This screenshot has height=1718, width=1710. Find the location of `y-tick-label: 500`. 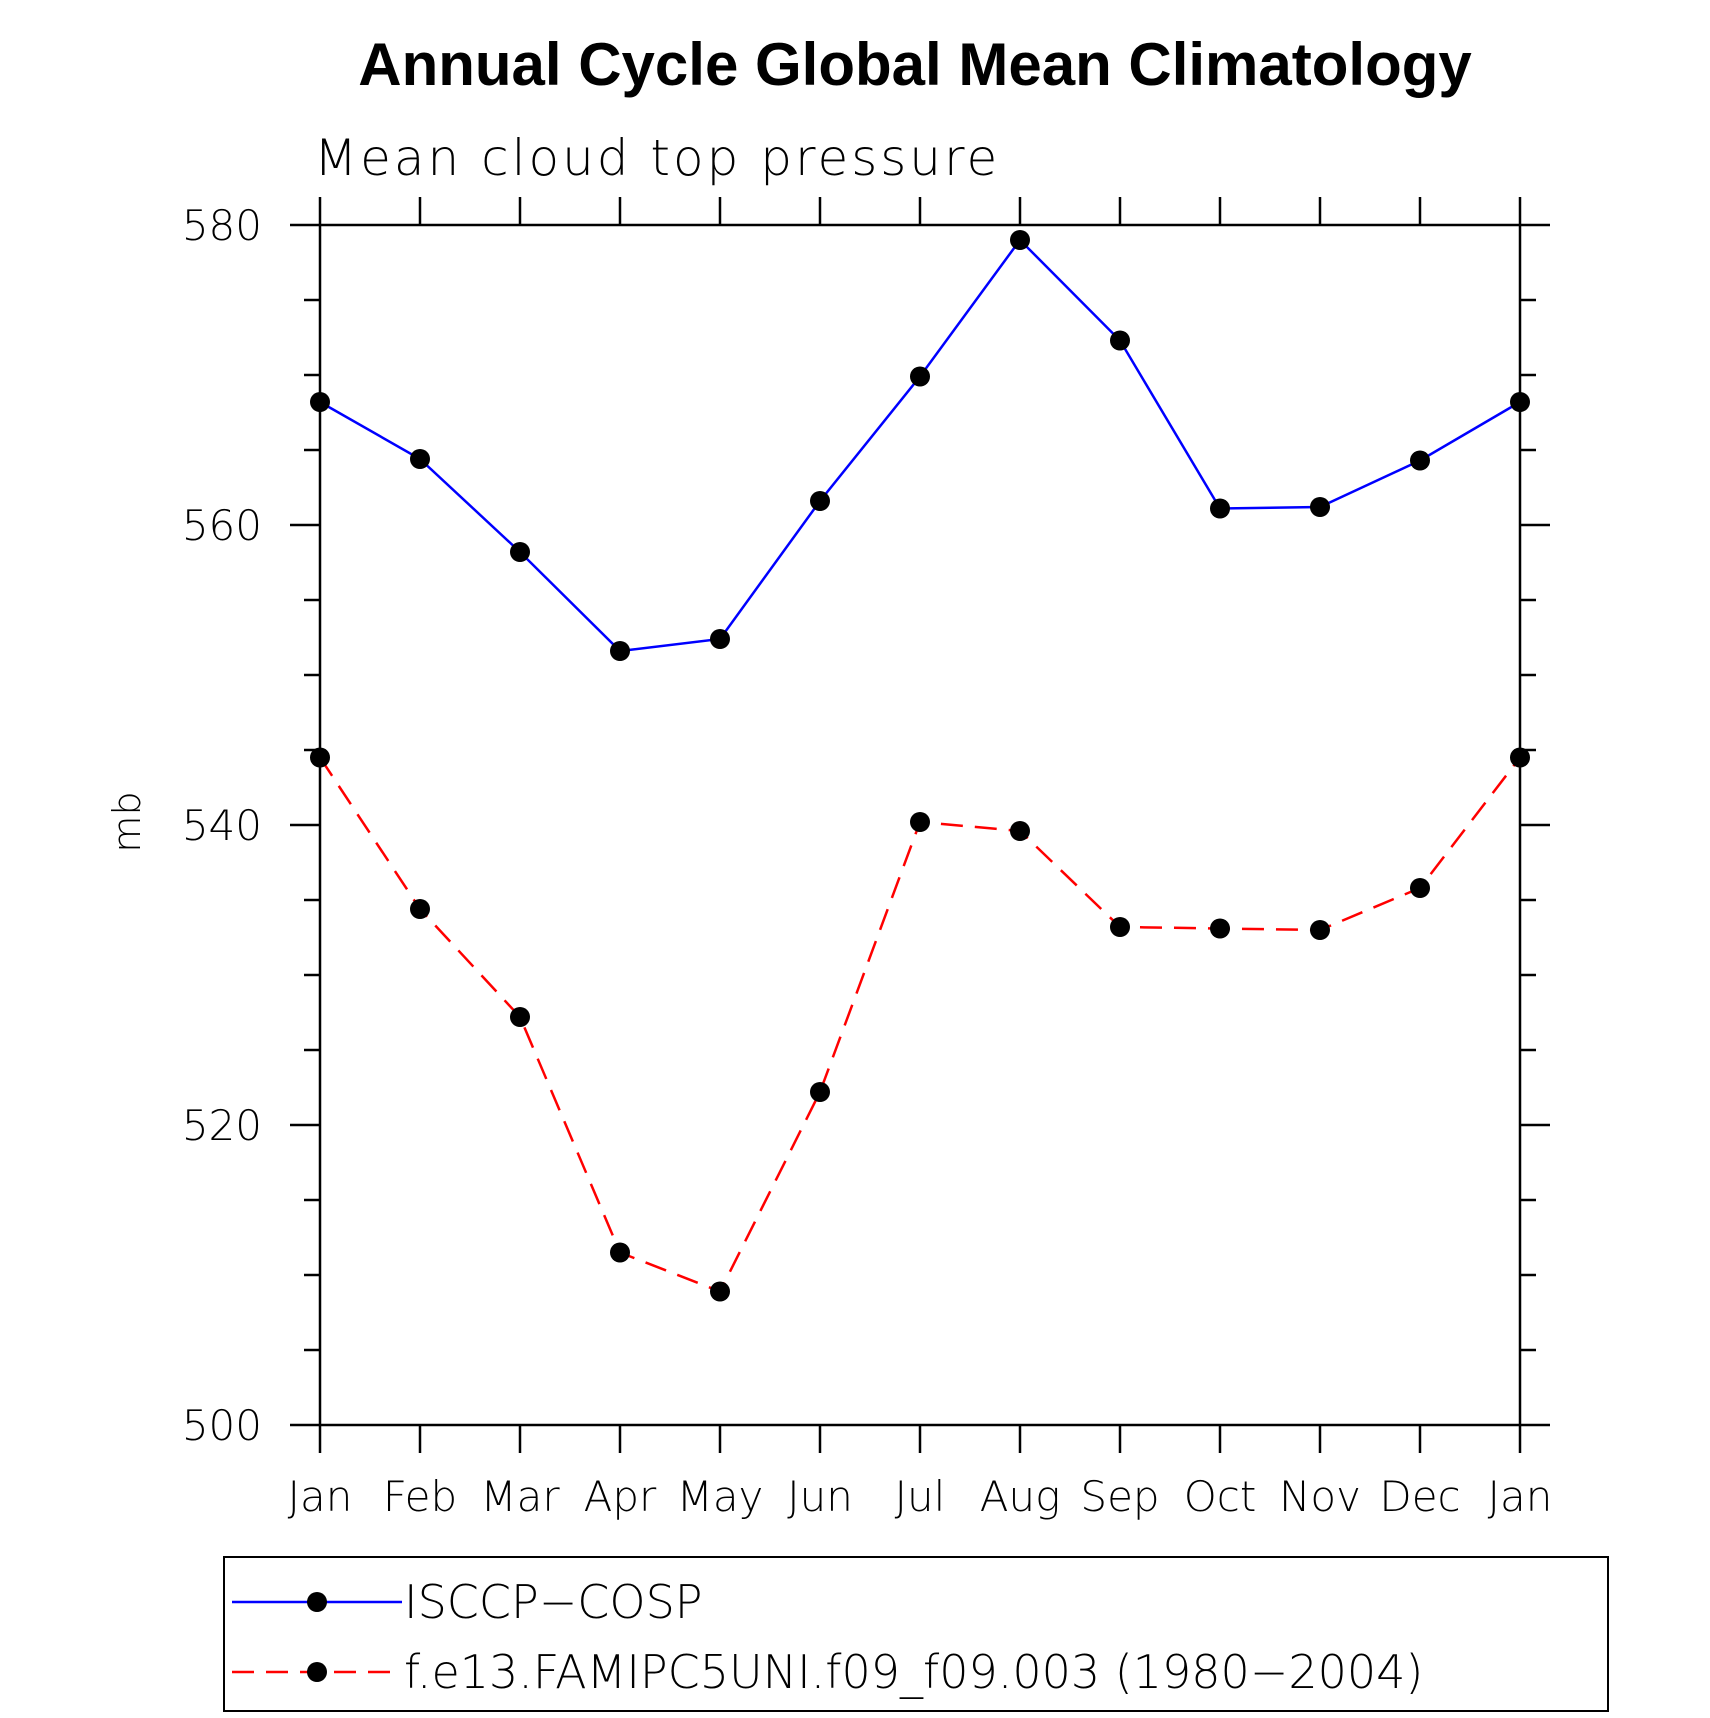

y-tick-label: 500 is located at coordinates (222, 1425).